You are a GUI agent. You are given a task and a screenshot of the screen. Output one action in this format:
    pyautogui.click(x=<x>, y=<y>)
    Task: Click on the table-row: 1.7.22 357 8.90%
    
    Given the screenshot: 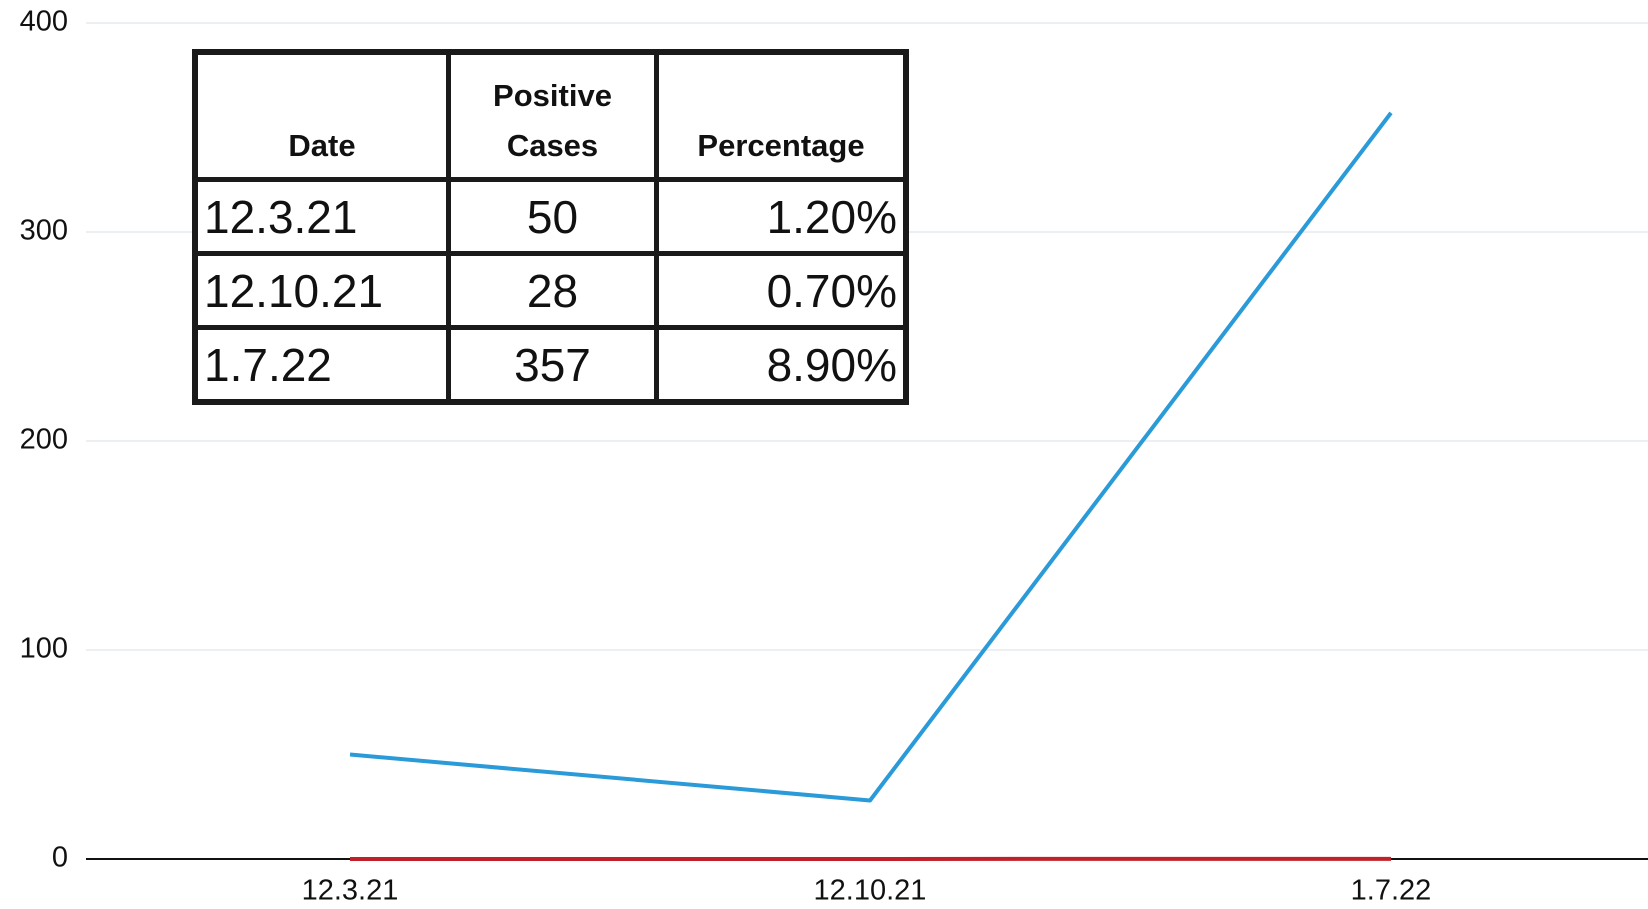 What is the action you would take?
    pyautogui.click(x=550, y=365)
    